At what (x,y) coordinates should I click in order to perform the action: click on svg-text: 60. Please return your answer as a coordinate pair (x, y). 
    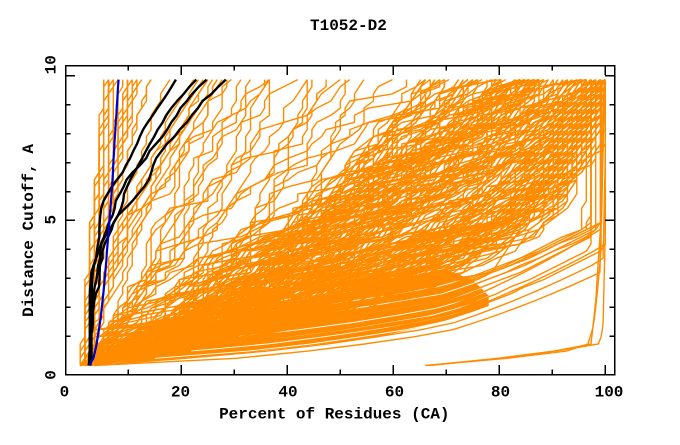
    Looking at the image, I should click on (394, 392).